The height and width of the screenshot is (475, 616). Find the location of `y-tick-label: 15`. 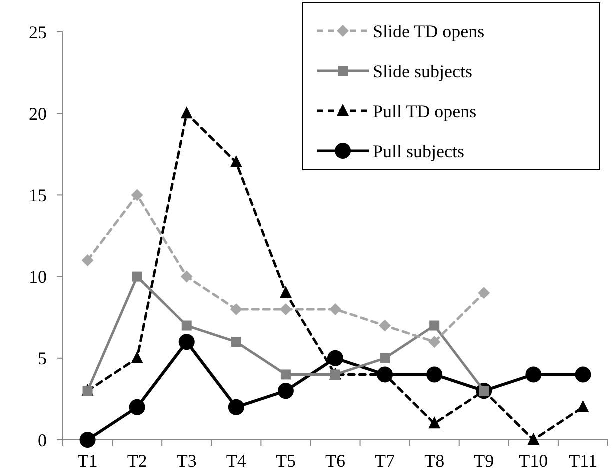

y-tick-label: 15 is located at coordinates (38, 196).